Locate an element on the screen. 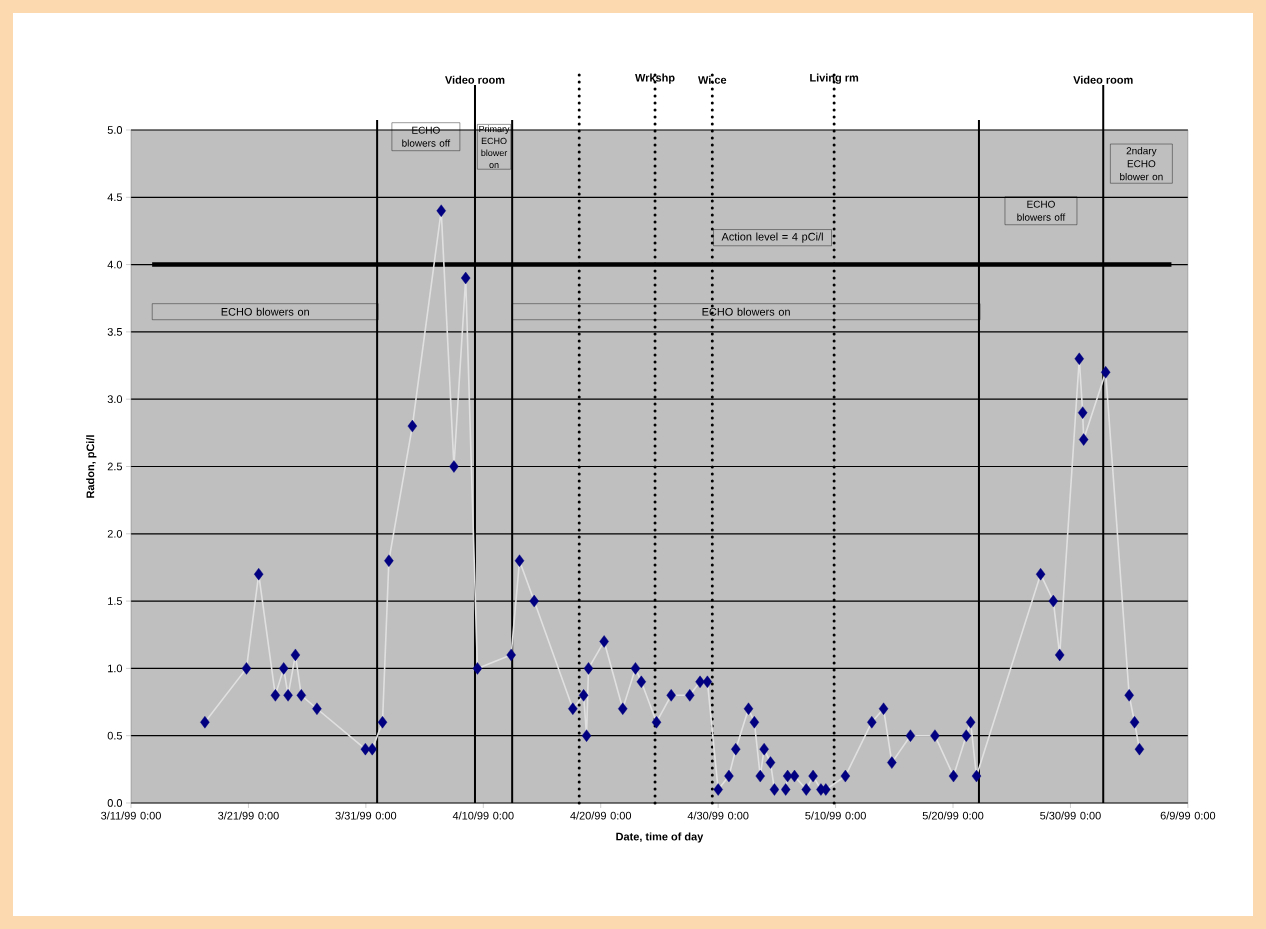 This screenshot has height=929, width=1266. x-tick-label: 4/20/99 0:00 is located at coordinates (601, 815).